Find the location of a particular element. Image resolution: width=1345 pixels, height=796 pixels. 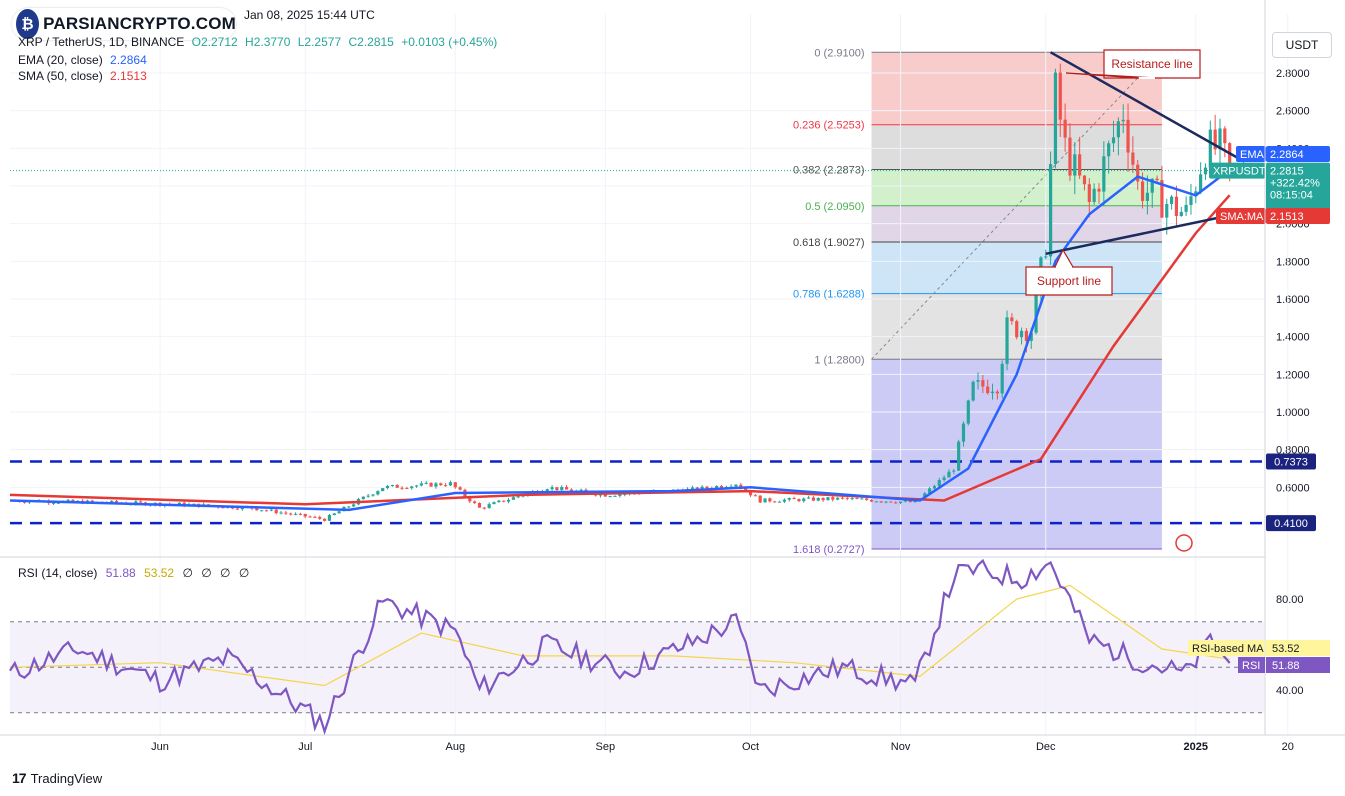

rsi-legend-null-3: ∅ is located at coordinates (225, 573).